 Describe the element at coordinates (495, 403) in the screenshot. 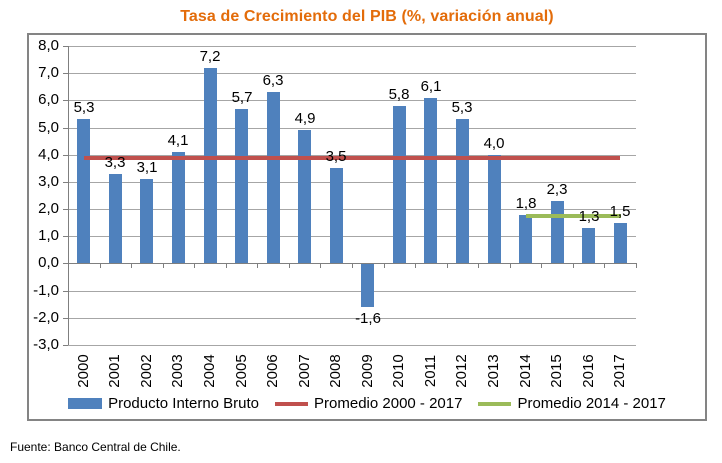

I see `avg-line-2014-2017-swatch` at that location.